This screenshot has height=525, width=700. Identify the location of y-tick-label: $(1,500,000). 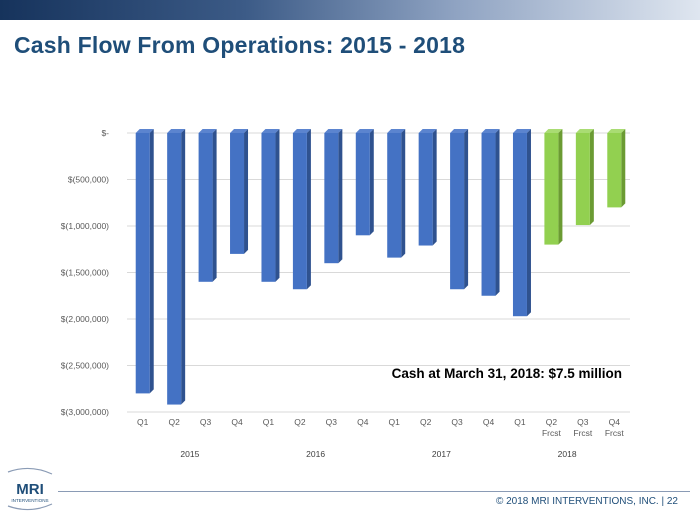
(85, 273).